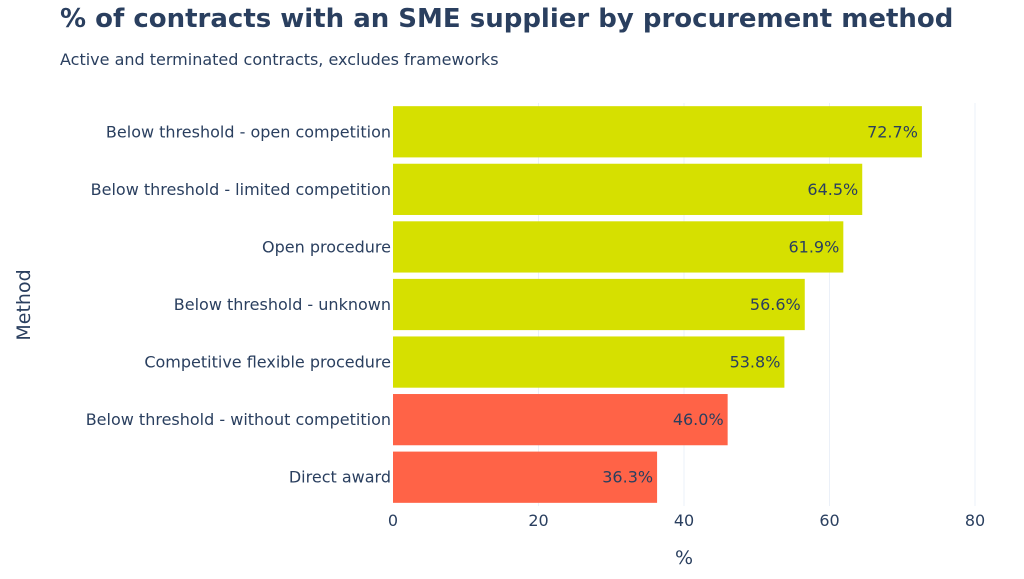  I want to click on x-tick-label: 20, so click(538, 520).